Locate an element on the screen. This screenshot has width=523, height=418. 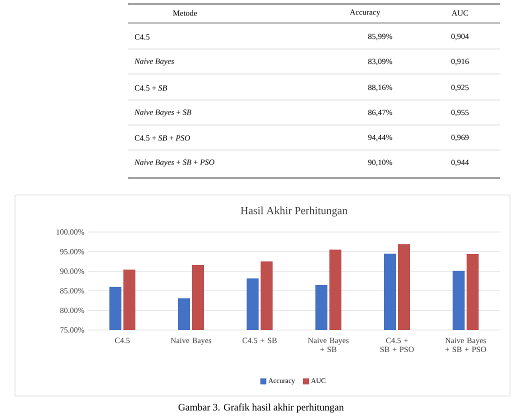
text: Gambar 3. Grafik hasil akhir perhitungan is located at coordinates (261, 408).